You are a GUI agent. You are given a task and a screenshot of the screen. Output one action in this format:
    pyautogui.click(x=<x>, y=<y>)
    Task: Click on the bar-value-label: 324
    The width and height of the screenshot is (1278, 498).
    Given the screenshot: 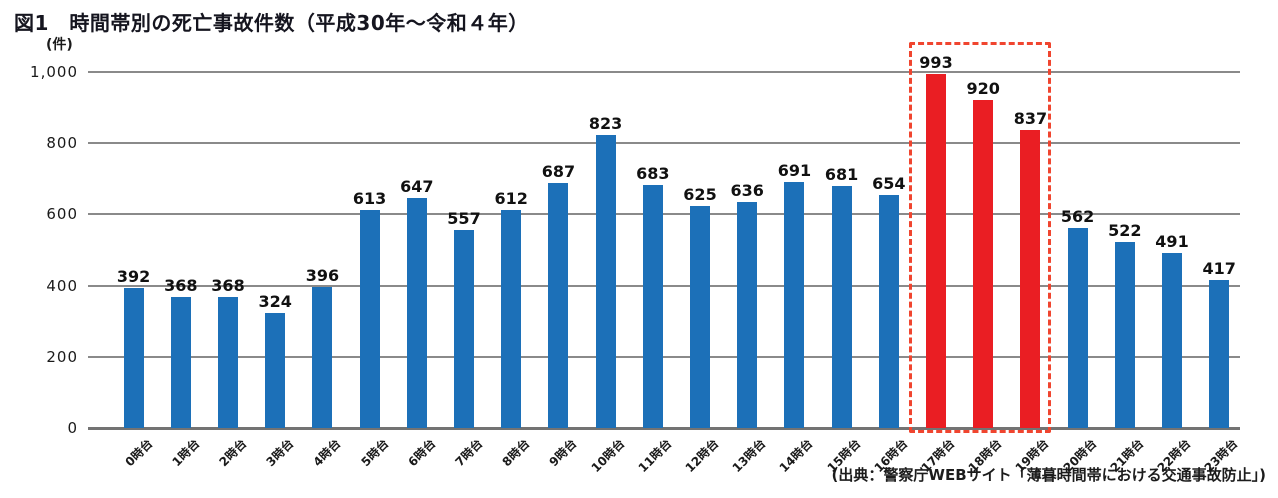 What is the action you would take?
    pyautogui.click(x=275, y=301)
    